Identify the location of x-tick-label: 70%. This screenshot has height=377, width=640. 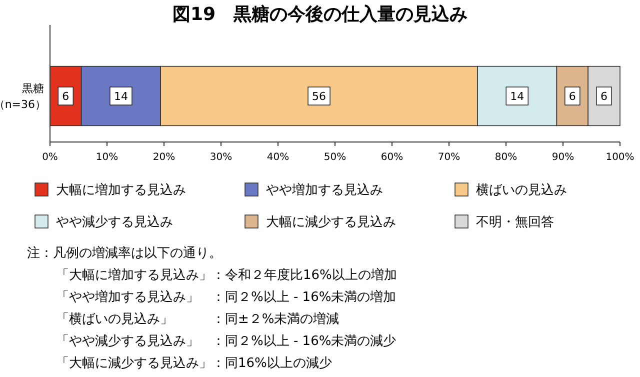
(449, 157).